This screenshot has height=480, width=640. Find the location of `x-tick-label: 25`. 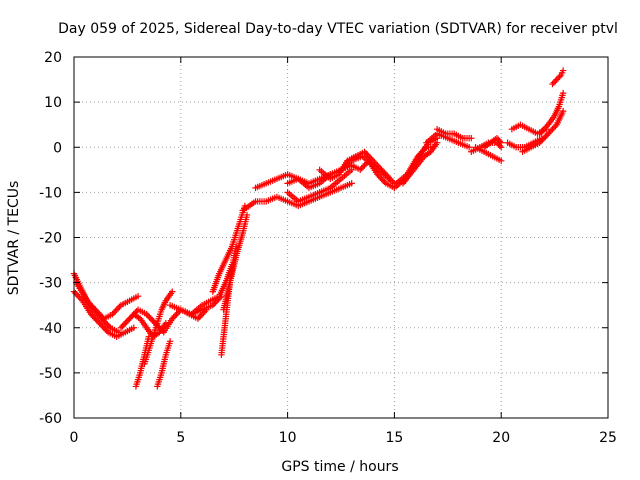

x-tick-label: 25 is located at coordinates (608, 438).